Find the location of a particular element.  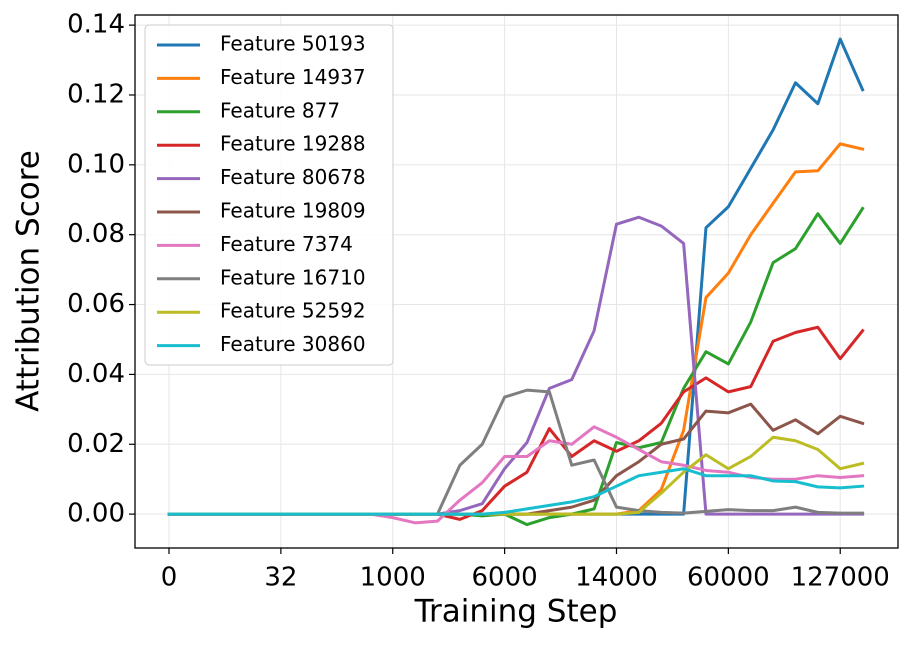

y-tick-label: 0.04 is located at coordinates (96, 374).